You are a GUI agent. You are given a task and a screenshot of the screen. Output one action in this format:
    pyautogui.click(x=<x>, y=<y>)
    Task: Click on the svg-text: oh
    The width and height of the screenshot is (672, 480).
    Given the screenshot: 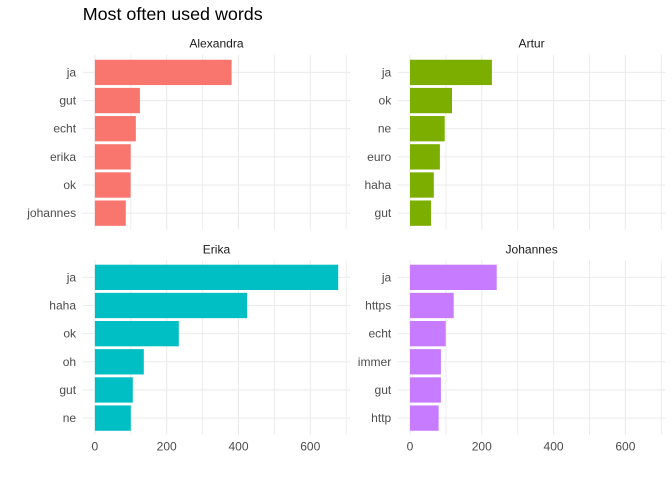 What is the action you would take?
    pyautogui.click(x=69, y=362)
    